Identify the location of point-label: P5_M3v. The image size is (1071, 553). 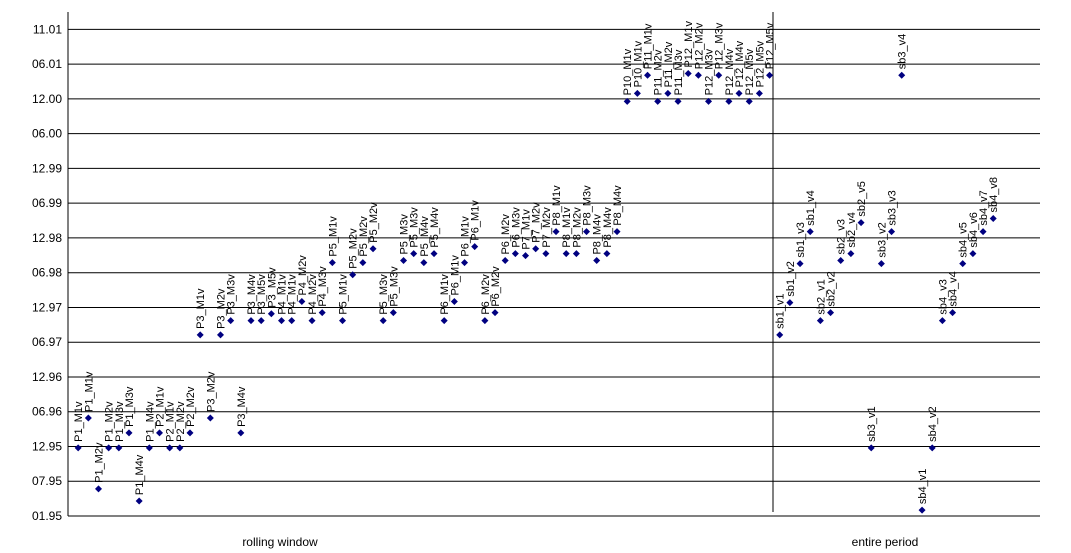
(405, 234).